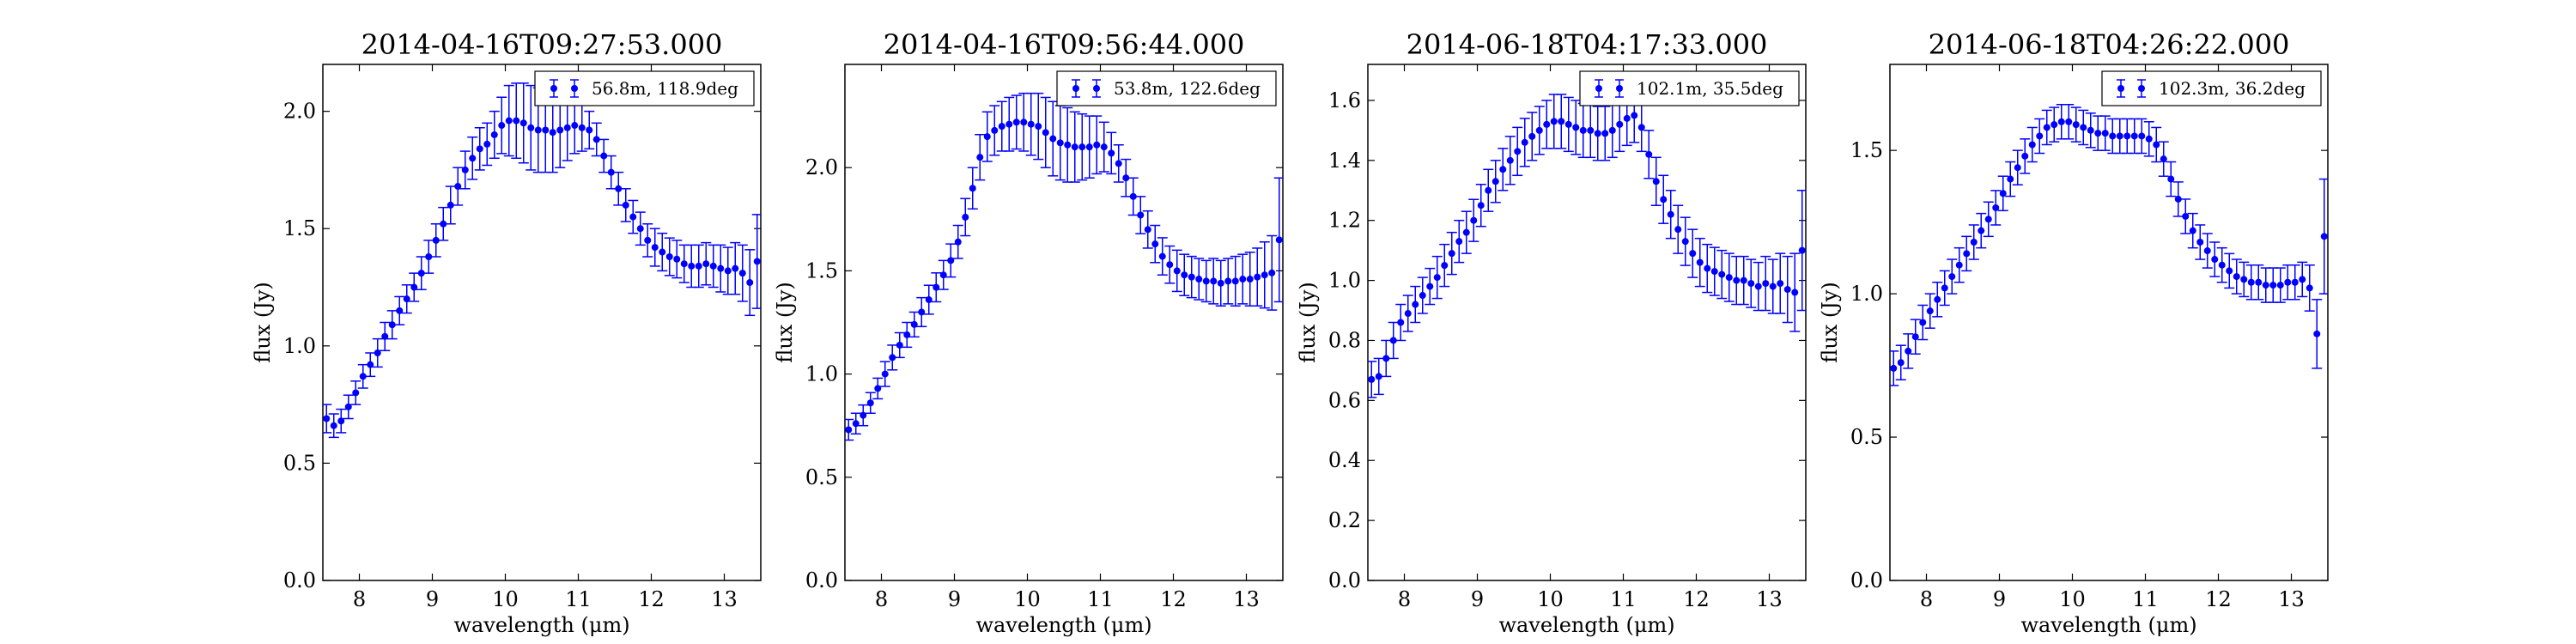 The width and height of the screenshot is (2576, 644). Describe the element at coordinates (1710, 88) in the screenshot. I see `legend-label: 102.1m, 35.5deg` at that location.